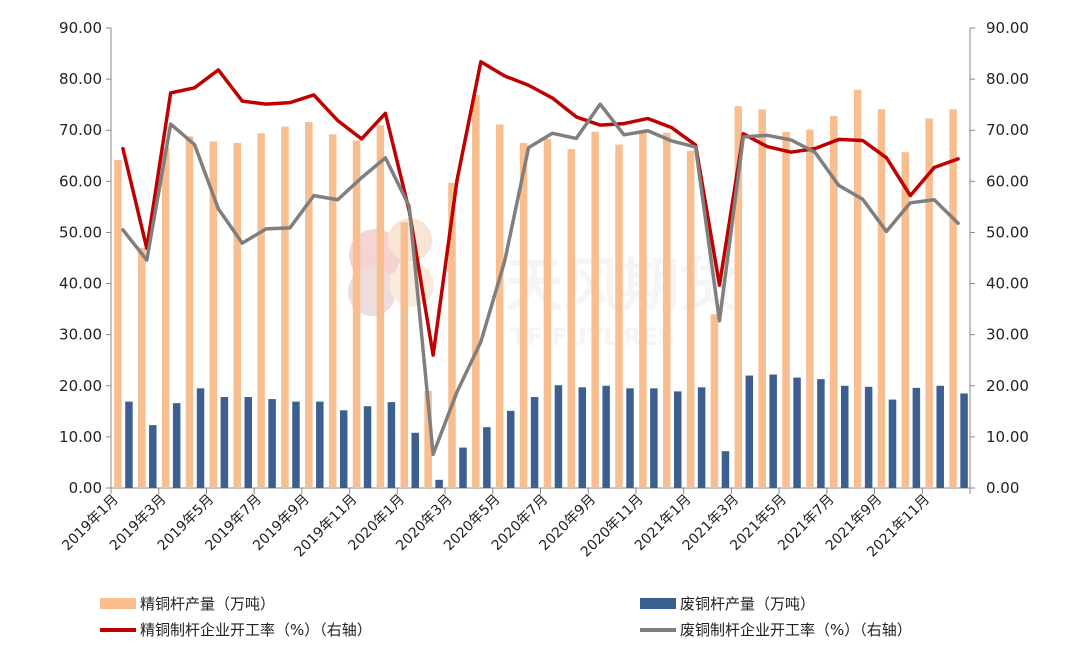  What do you see at coordinates (747, 604) in the screenshot?
I see `legend-label: 废铜杆产量（万吨）` at bounding box center [747, 604].